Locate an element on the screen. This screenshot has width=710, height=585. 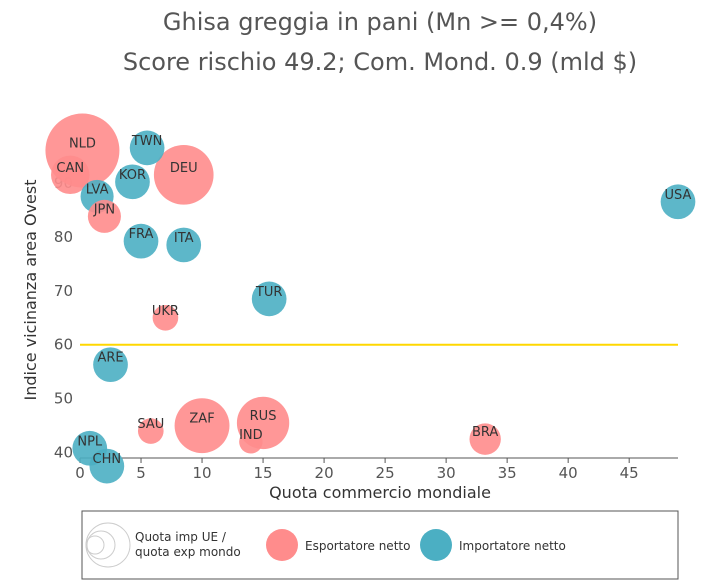
y-tick-label: 70 is located at coordinates (63, 291).